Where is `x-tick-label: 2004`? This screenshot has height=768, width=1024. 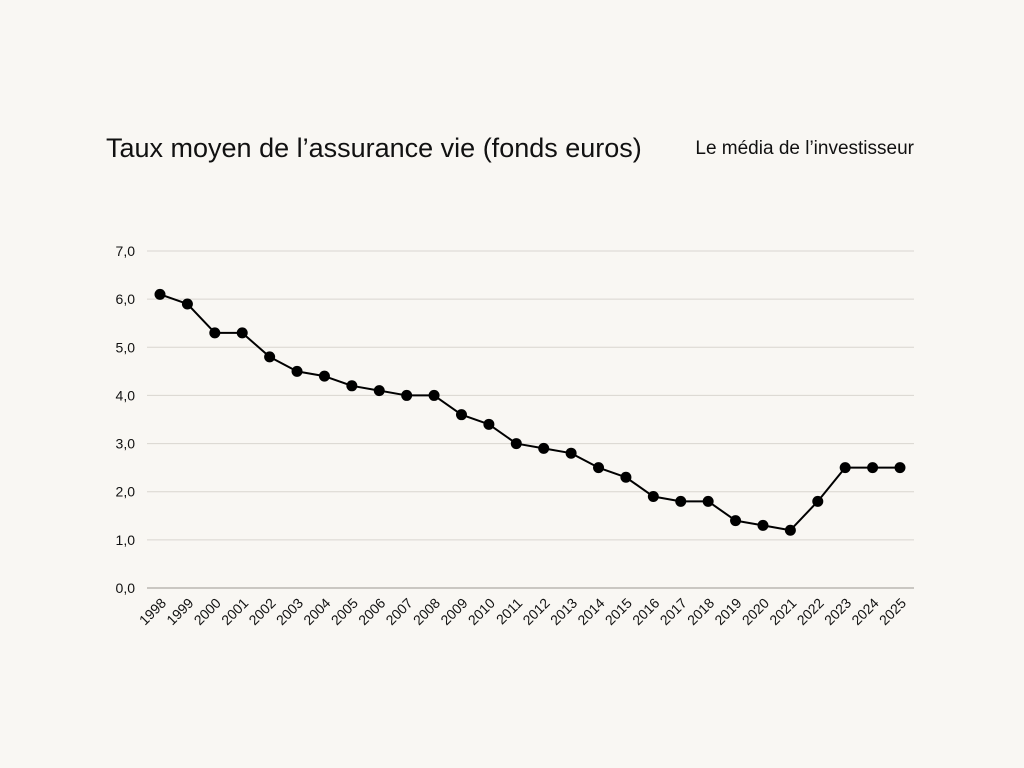 x-tick-label: 2004 is located at coordinates (316, 611).